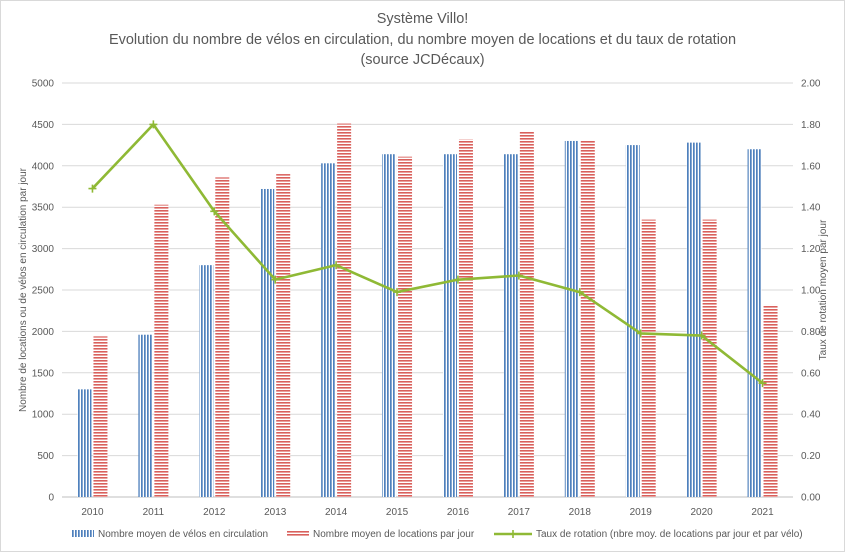 This screenshot has height=552, width=845. I want to click on x-tick-label: 2017, so click(519, 512).